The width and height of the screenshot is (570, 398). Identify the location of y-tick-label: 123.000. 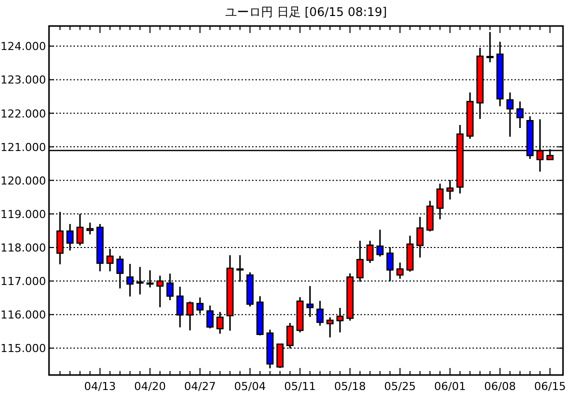
(23, 80).